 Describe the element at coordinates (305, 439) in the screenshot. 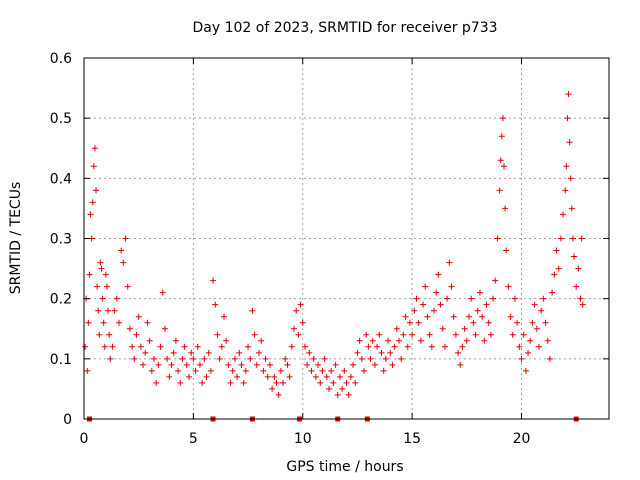

I see `x-tick-labels: 0 5 10 15 20` at that location.